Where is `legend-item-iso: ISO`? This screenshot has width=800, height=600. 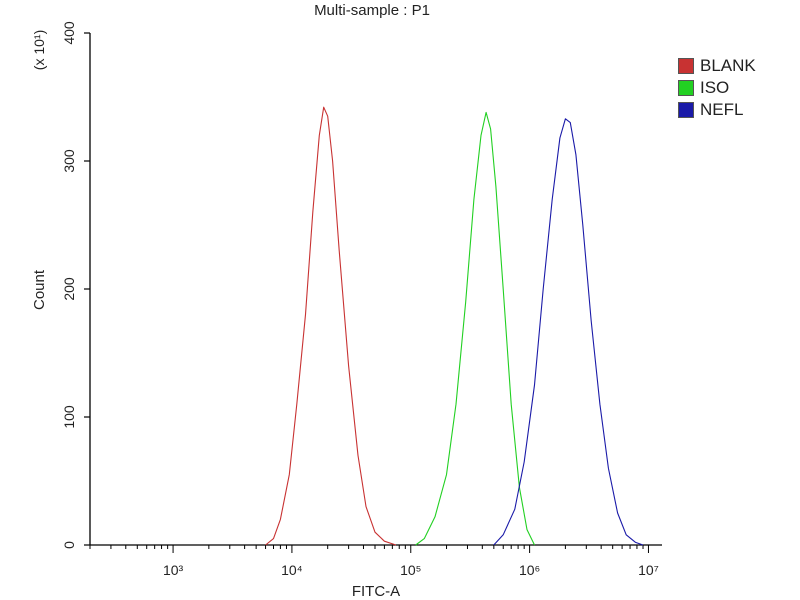 legend-item-iso: ISO is located at coordinates (717, 88).